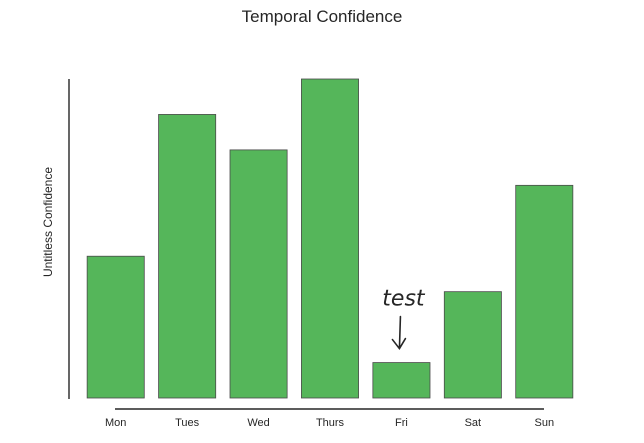  Describe the element at coordinates (401, 423) in the screenshot. I see `x-tick-label-fri: Fri` at that location.